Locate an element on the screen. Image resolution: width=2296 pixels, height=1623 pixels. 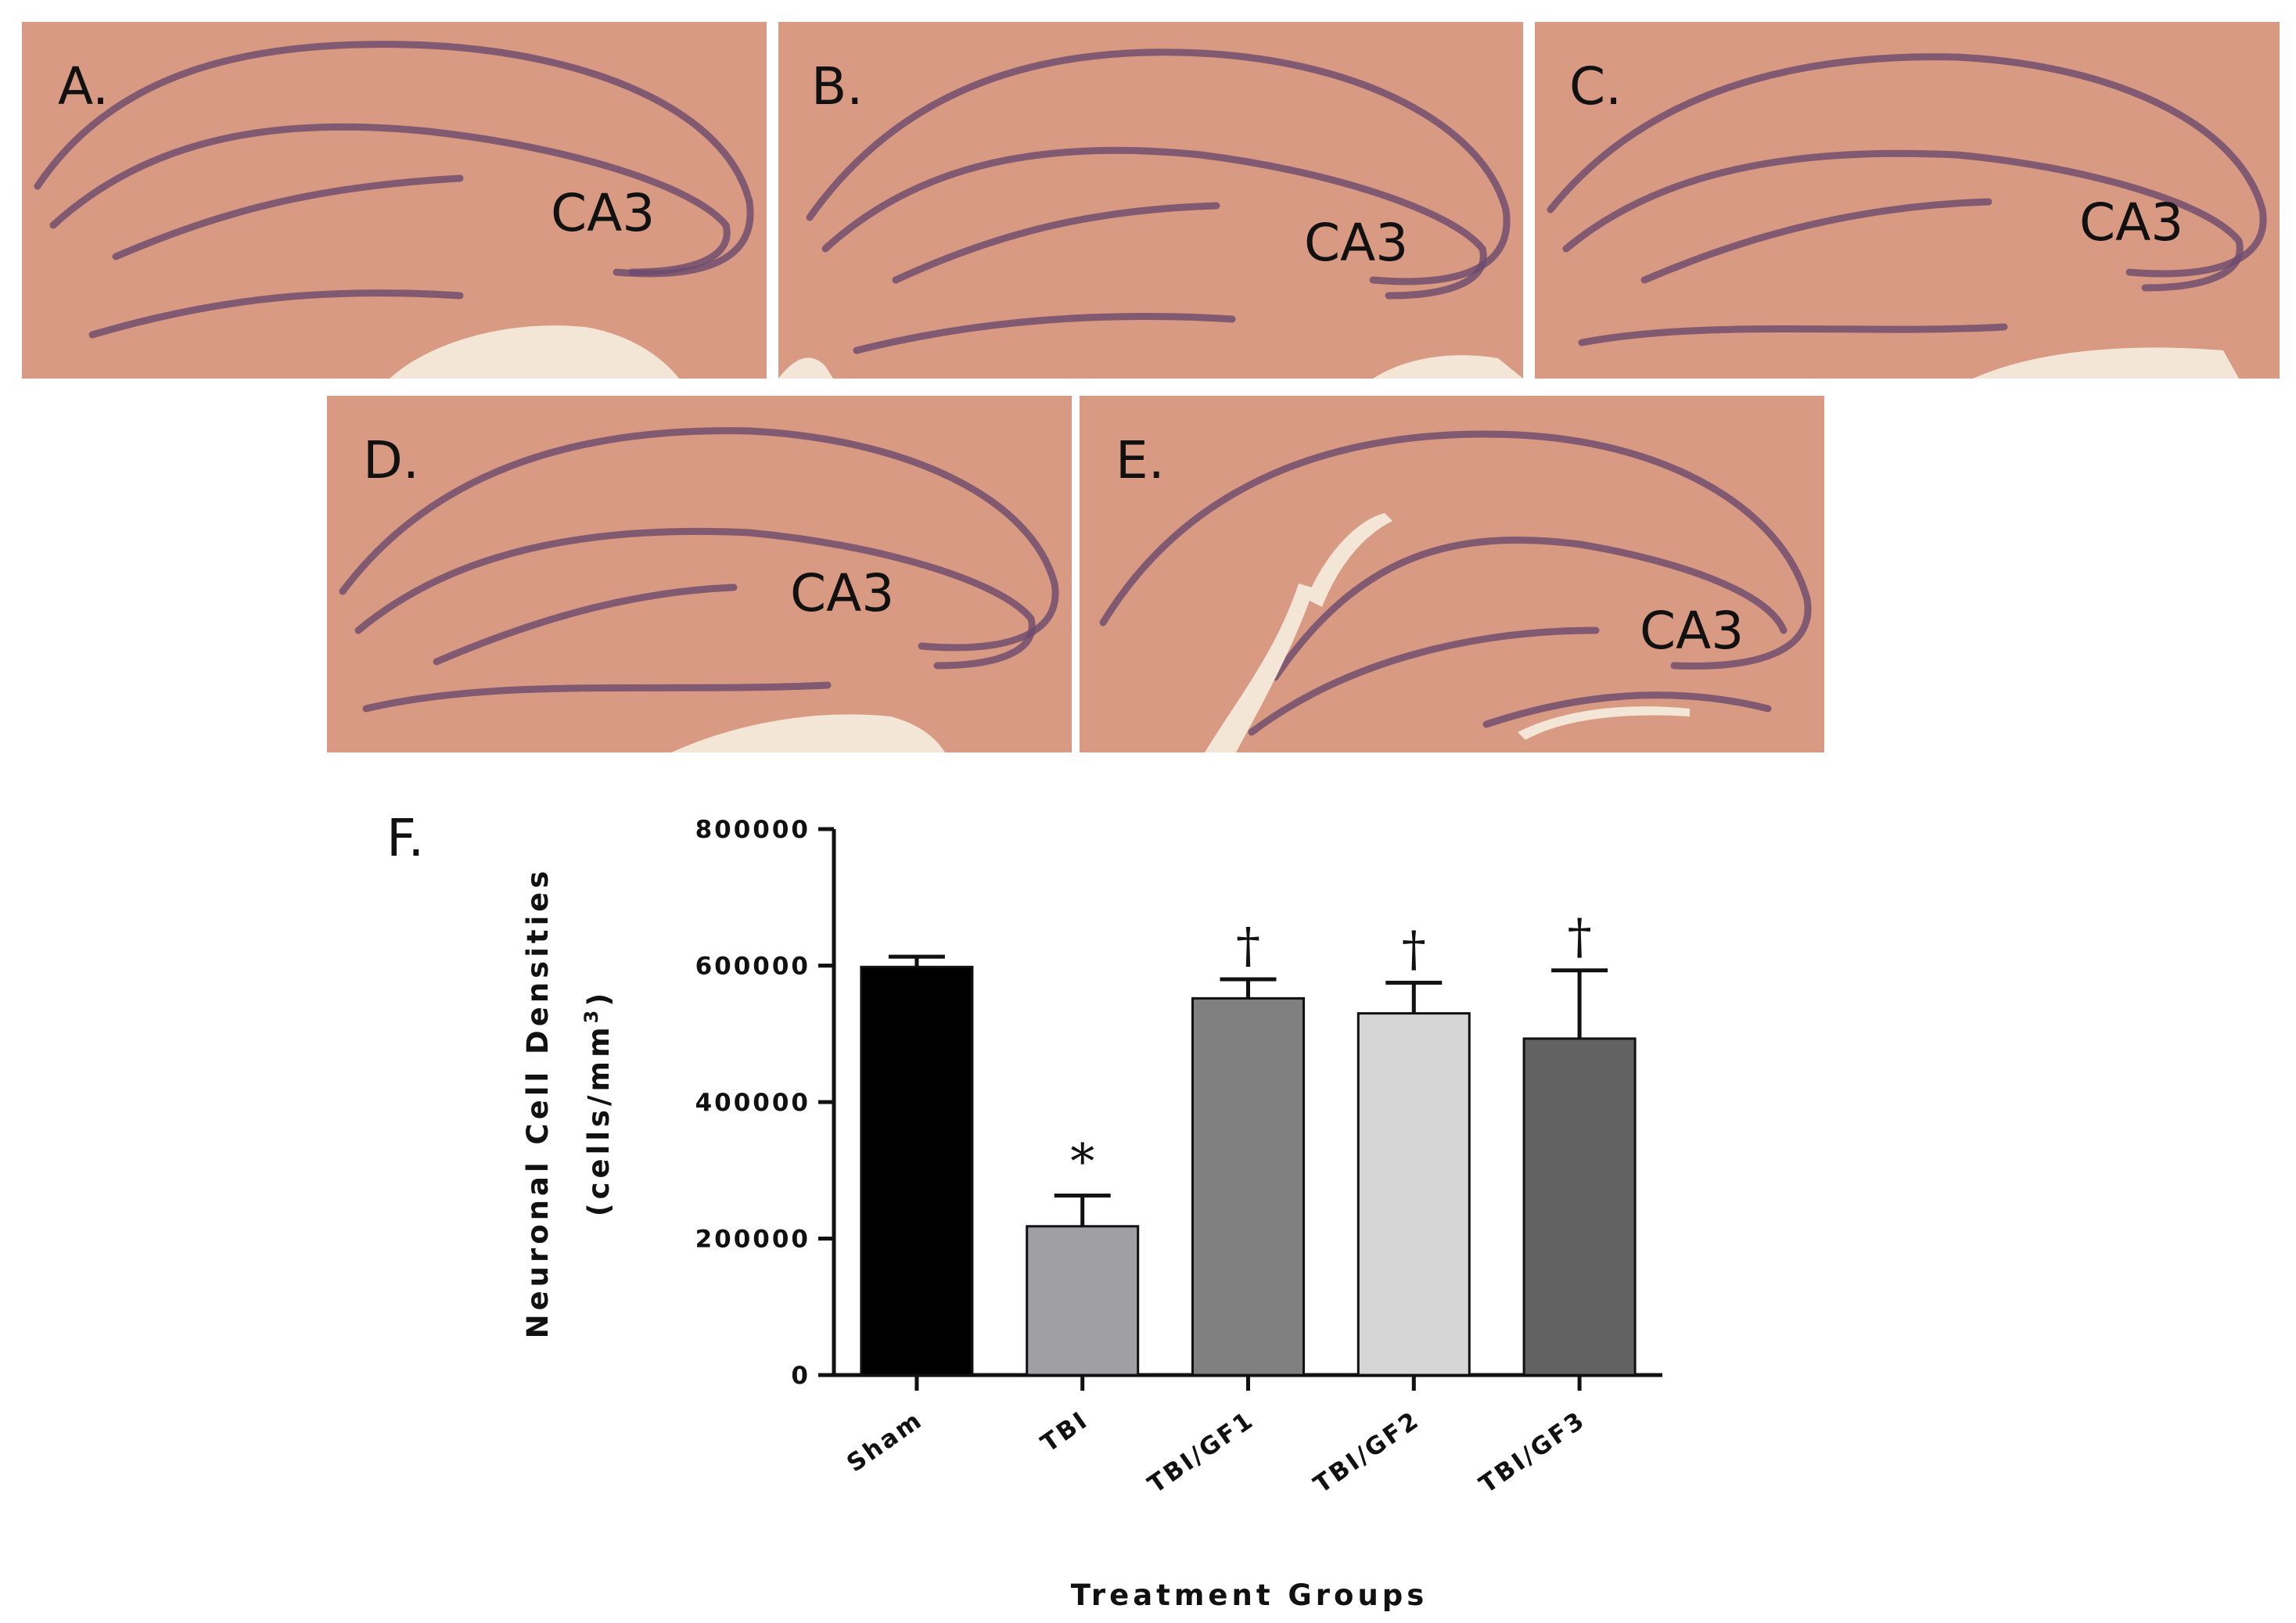
y-tick-label: 400000 is located at coordinates (752, 1103).